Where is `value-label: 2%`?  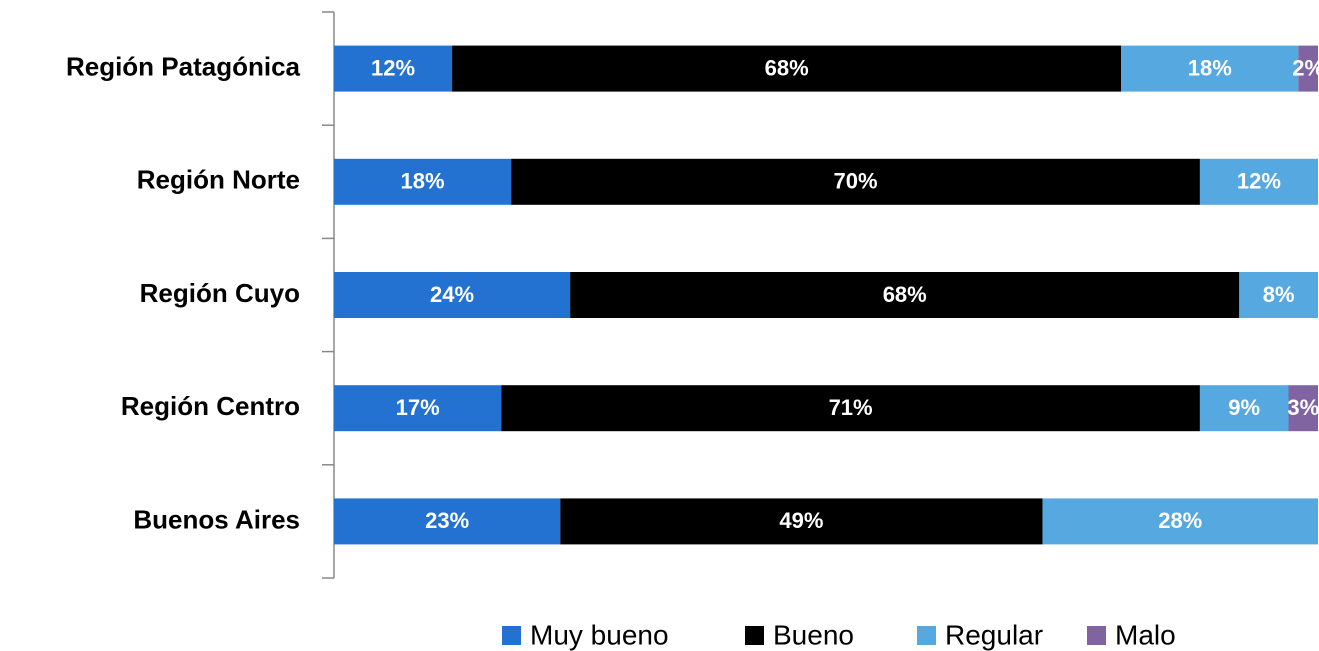
value-label: 2% is located at coordinates (1305, 67).